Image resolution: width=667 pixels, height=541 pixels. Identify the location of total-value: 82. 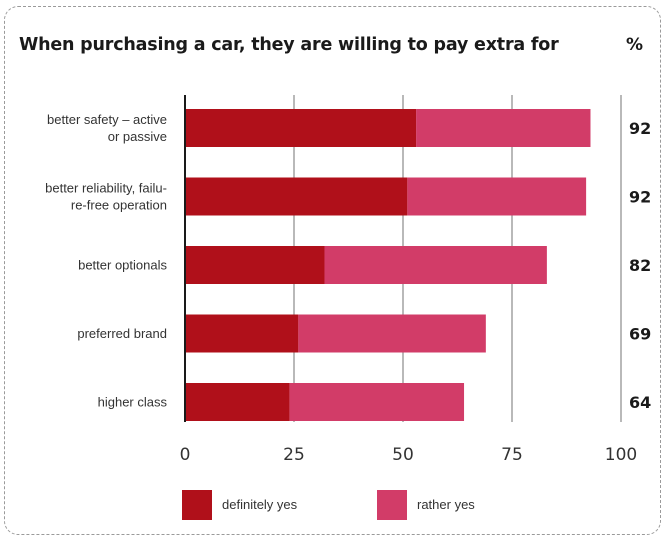
(640, 265).